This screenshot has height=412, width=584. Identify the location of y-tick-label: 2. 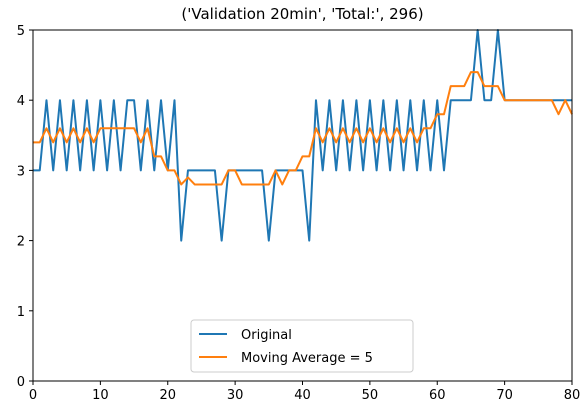
(21, 242).